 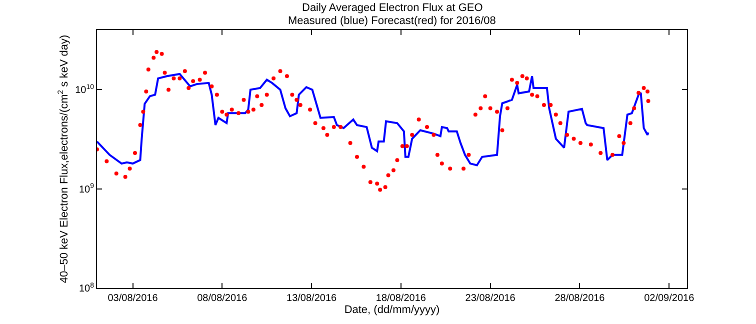 I want to click on x-axis-title: Date, (dd/mm/yyyy), so click(x=392, y=310).